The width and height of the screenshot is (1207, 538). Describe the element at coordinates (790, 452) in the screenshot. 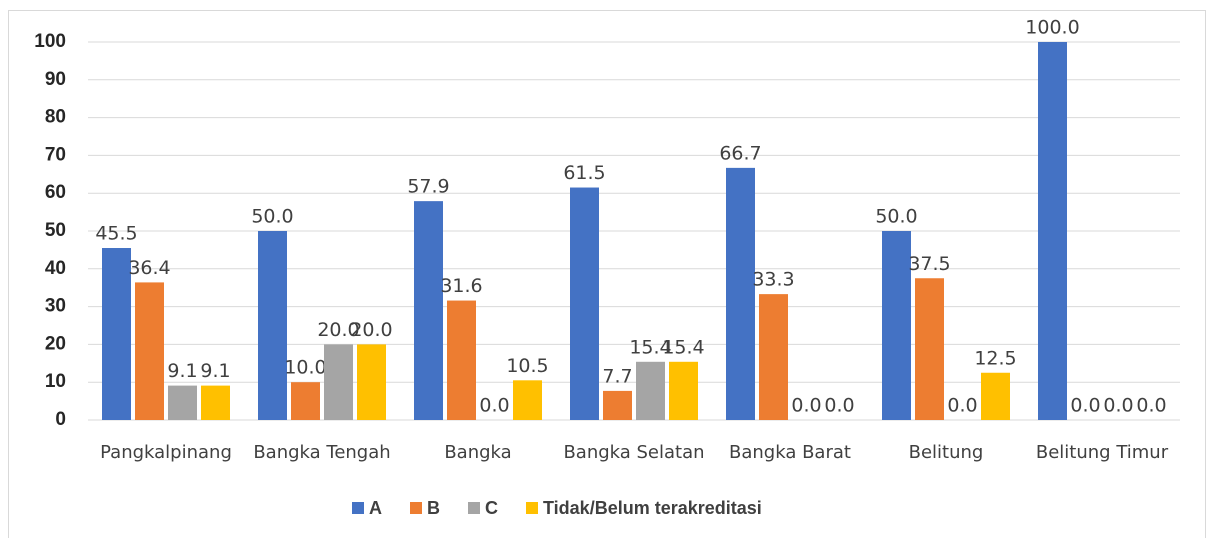

I see `x-tick-label: Bangka Barat` at that location.